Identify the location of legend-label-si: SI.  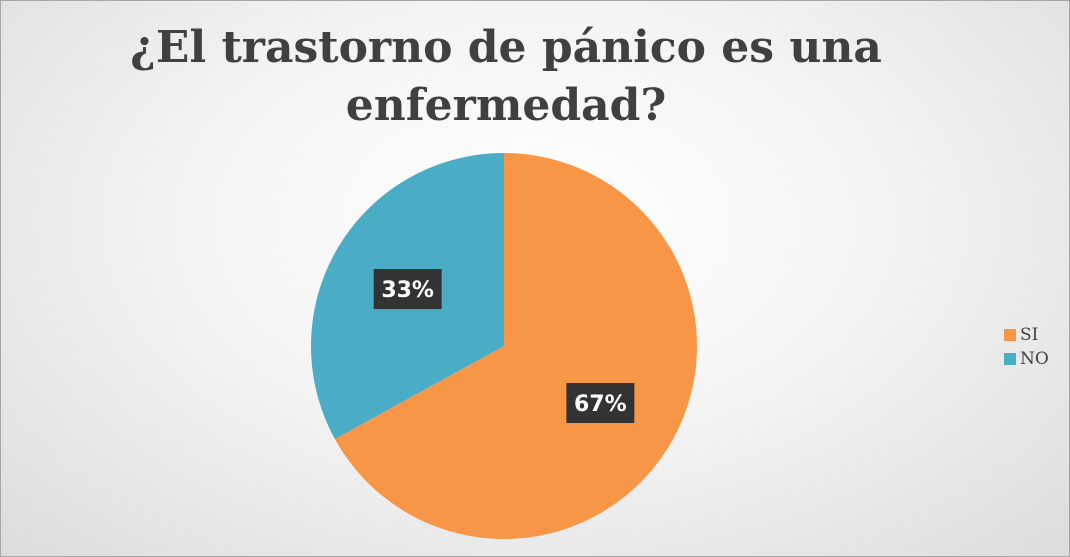
(1029, 335).